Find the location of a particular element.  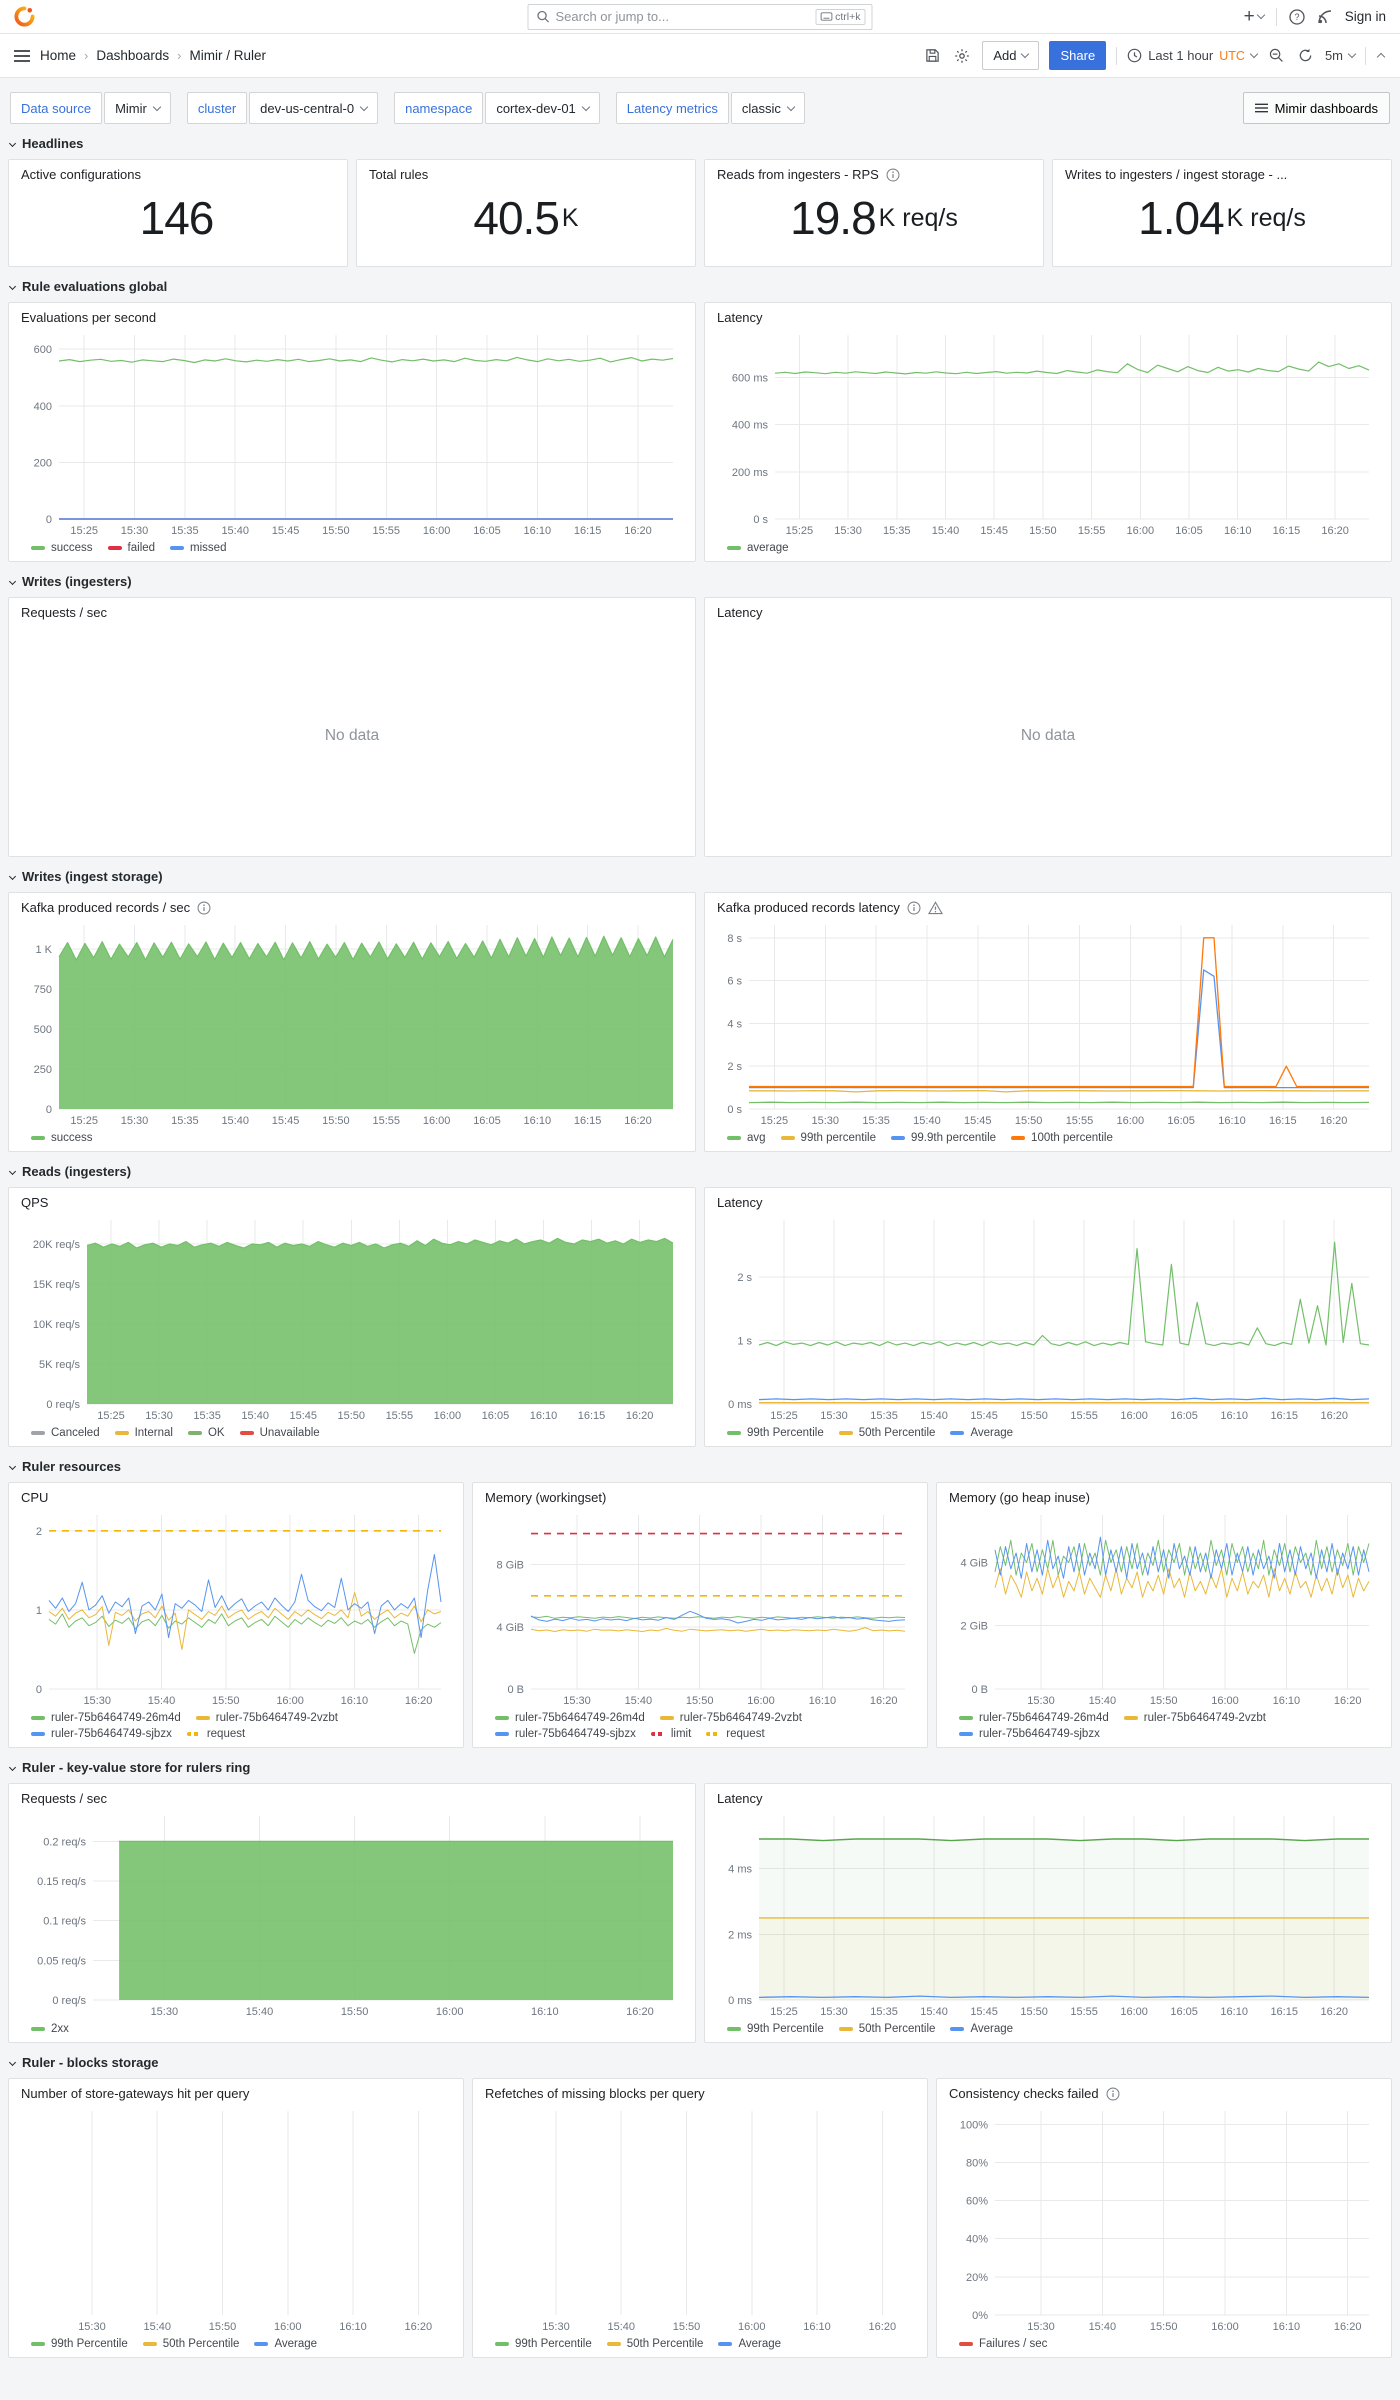

save-dashboard-icon is located at coordinates (932, 55).